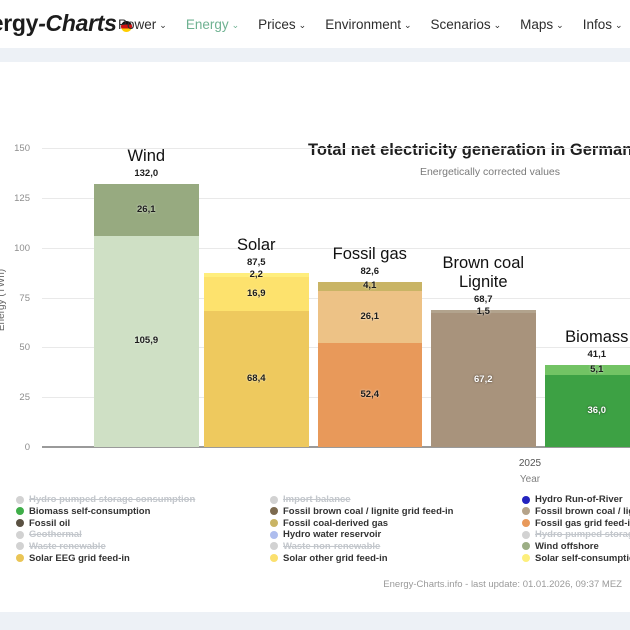  I want to click on y-tick-label: 0, so click(27, 447).